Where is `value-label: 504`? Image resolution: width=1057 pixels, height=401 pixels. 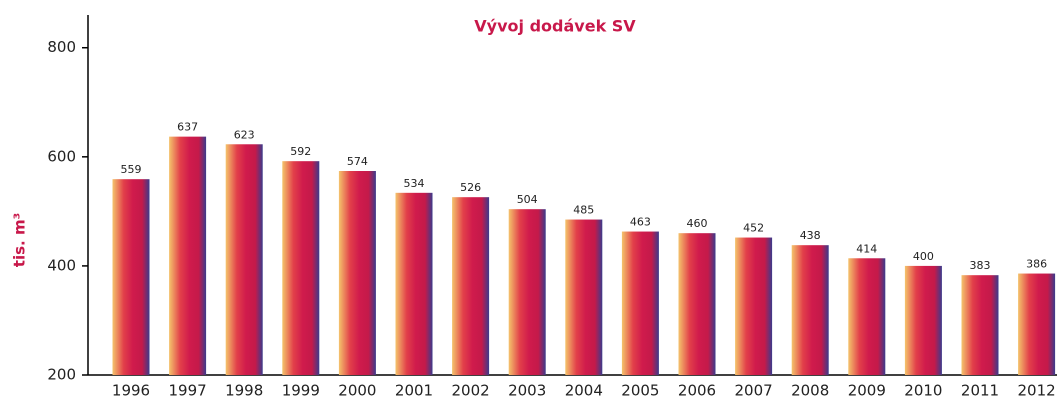
value-label: 504 is located at coordinates (527, 199).